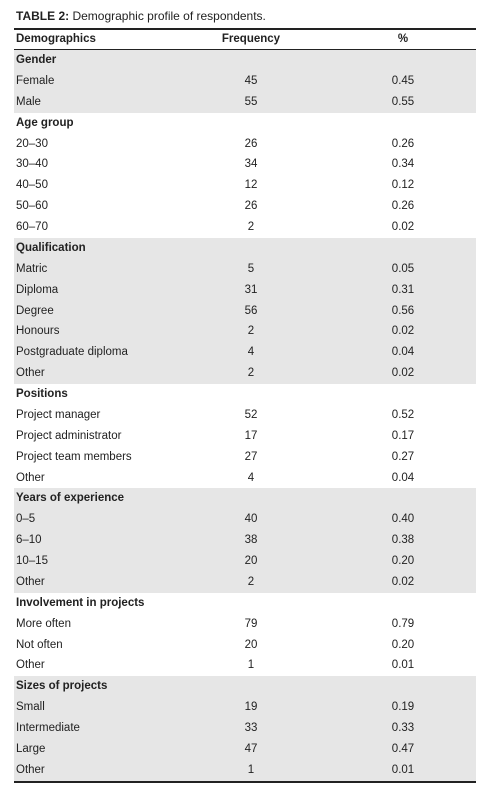  Describe the element at coordinates (403, 101) in the screenshot. I see `cell: 0.55` at that location.